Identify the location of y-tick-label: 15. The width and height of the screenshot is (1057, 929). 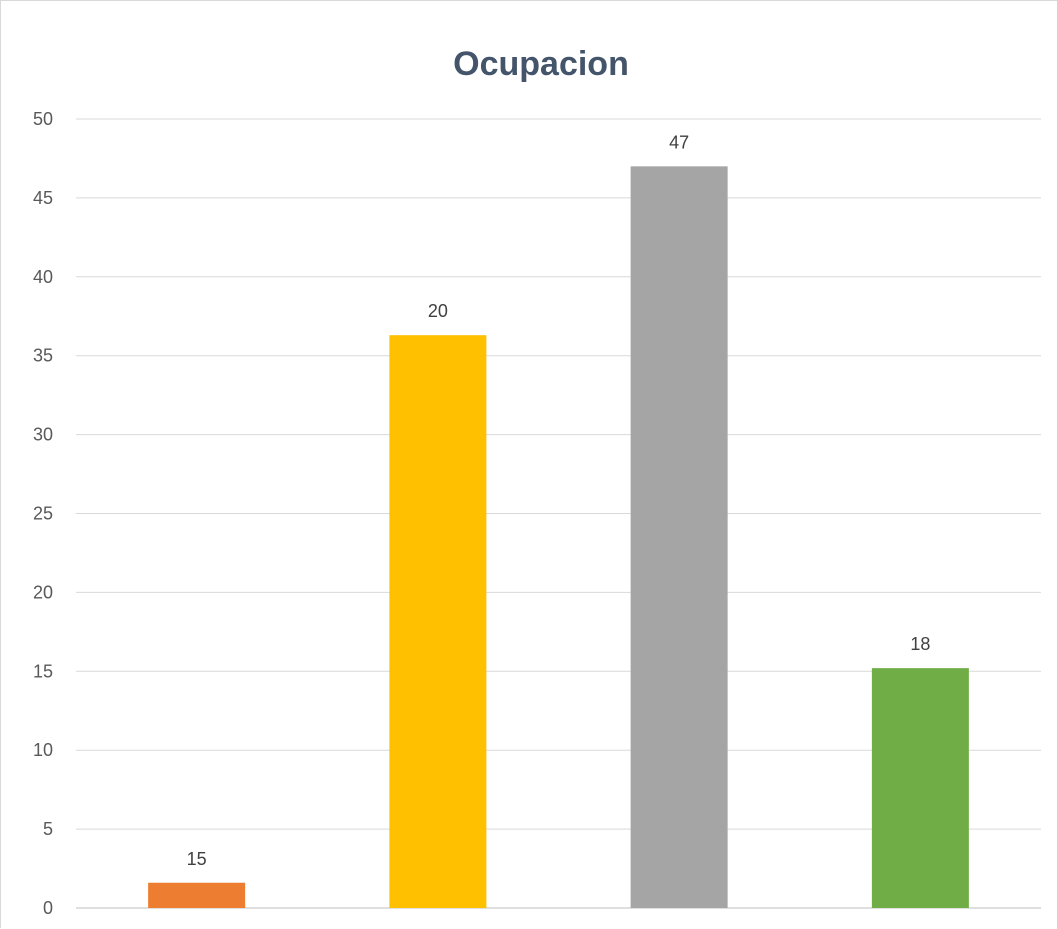
(43, 671).